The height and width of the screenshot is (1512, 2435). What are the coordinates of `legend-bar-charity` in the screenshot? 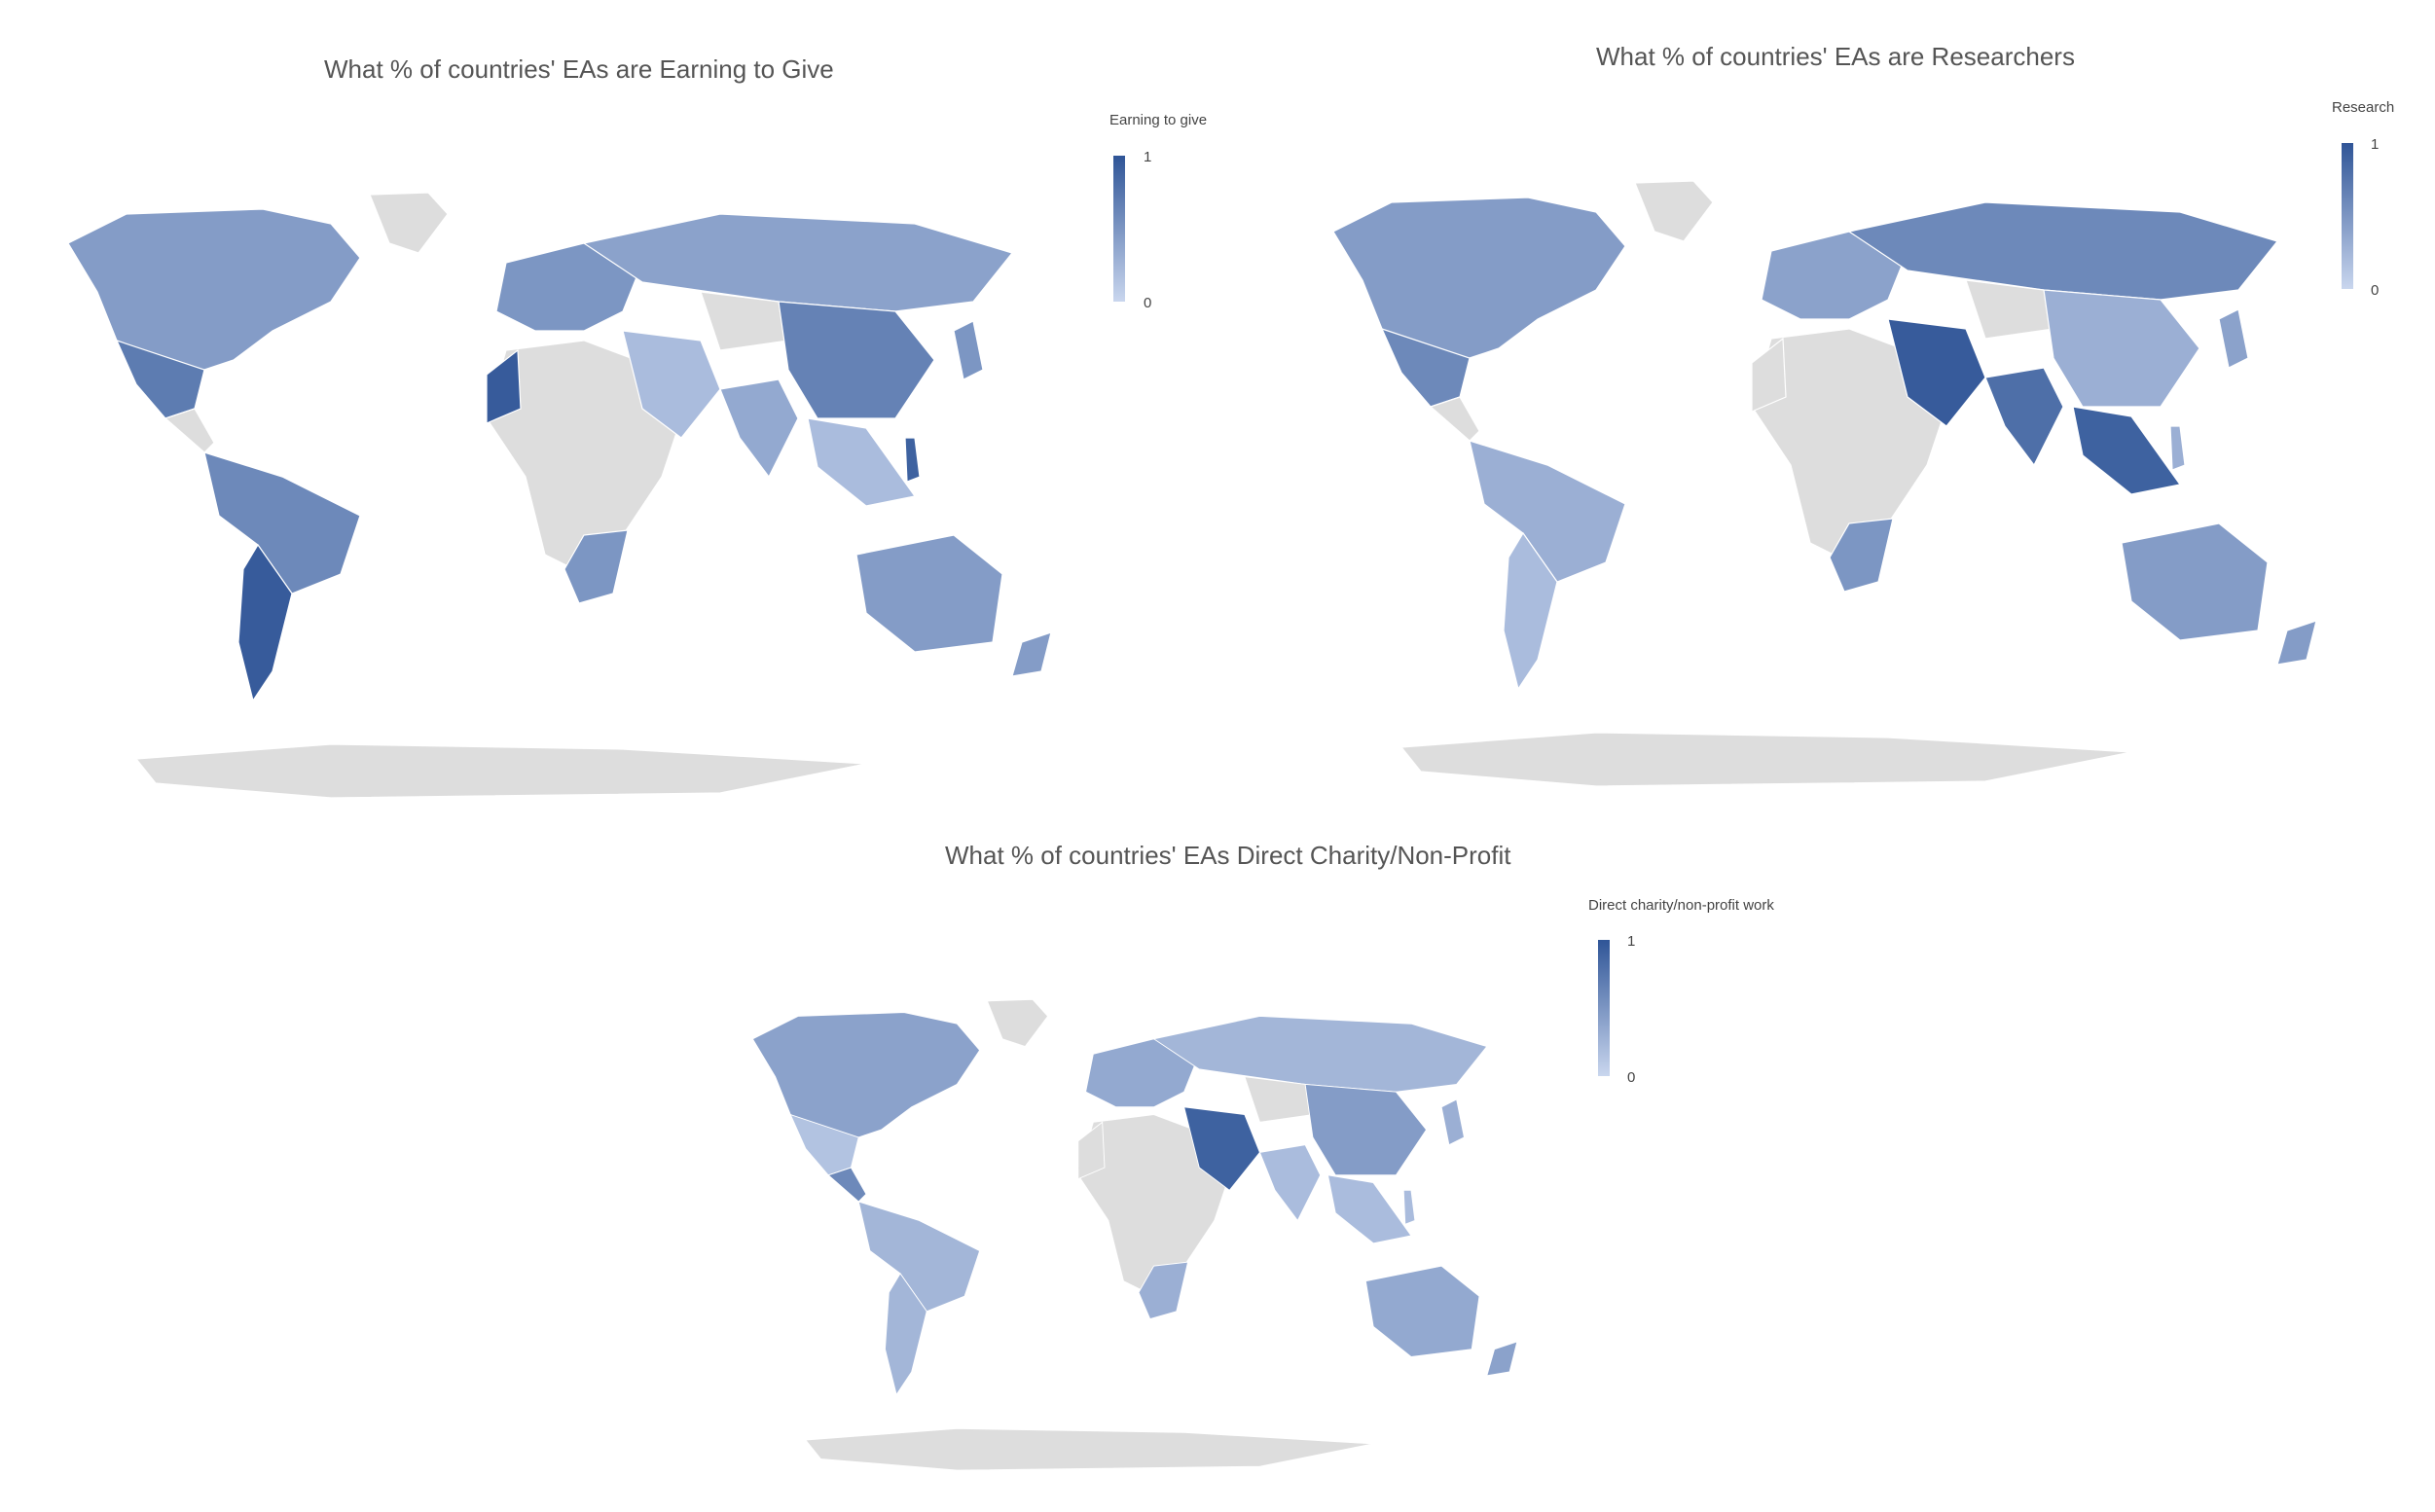 It's located at (1604, 1008).